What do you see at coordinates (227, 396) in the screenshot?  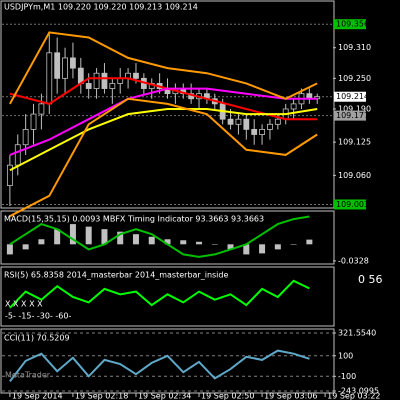 I see `x-tick-label: 19 Sep 02:50` at bounding box center [227, 396].